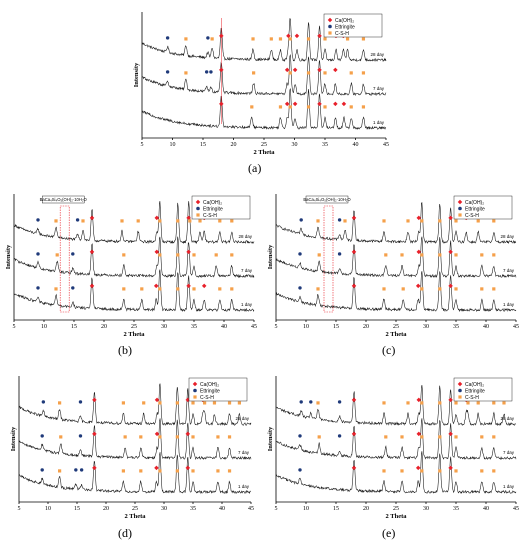 The width and height of the screenshot is (525, 550). Describe the element at coordinates (164, 509) in the screenshot. I see `x-tick-label: 30` at that location.